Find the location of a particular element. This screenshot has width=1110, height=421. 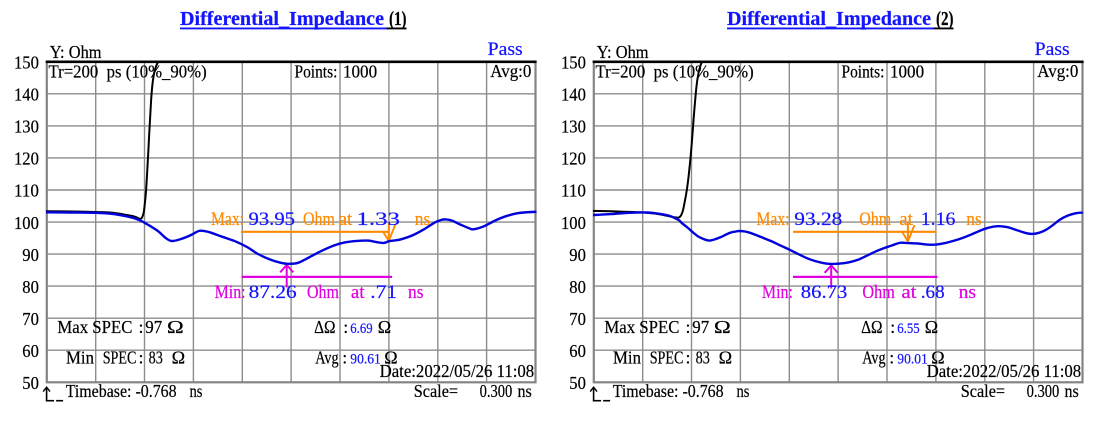

svg-text: 6.69 is located at coordinates (361, 329).